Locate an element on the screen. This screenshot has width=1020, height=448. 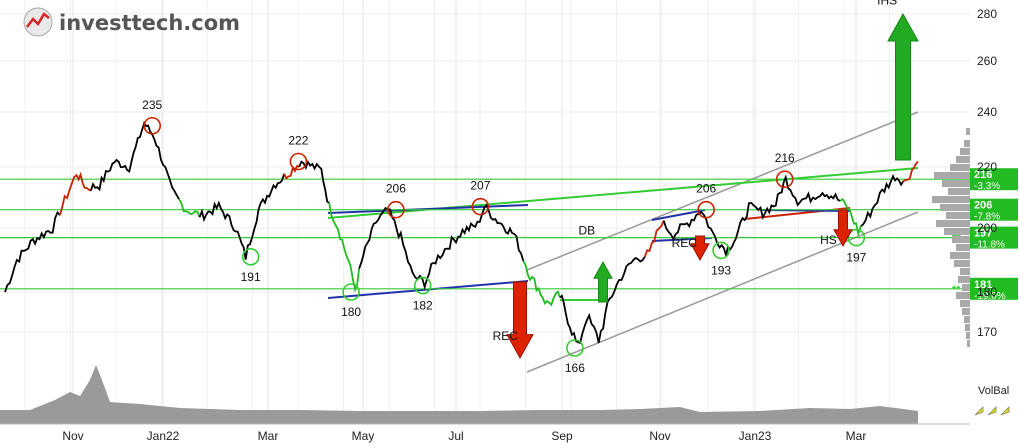
volume-area is located at coordinates (459, 394).